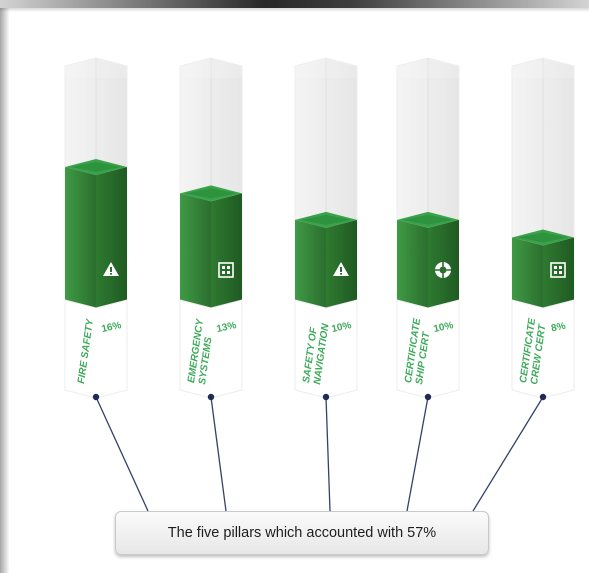 This screenshot has height=573, width=589. I want to click on lifebuoy-icon, so click(443, 270).